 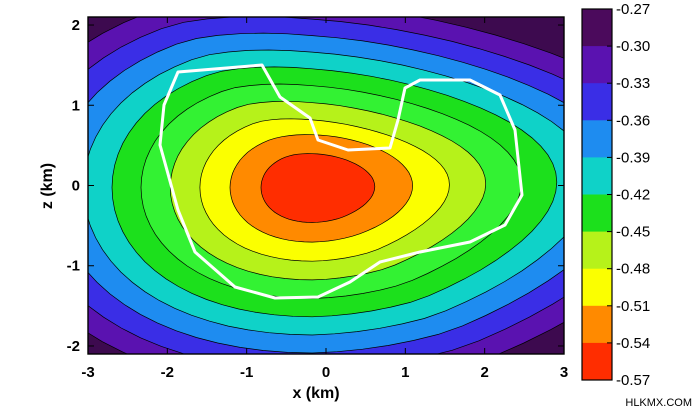 I want to click on x-tick-label: 1, so click(x=405, y=372).